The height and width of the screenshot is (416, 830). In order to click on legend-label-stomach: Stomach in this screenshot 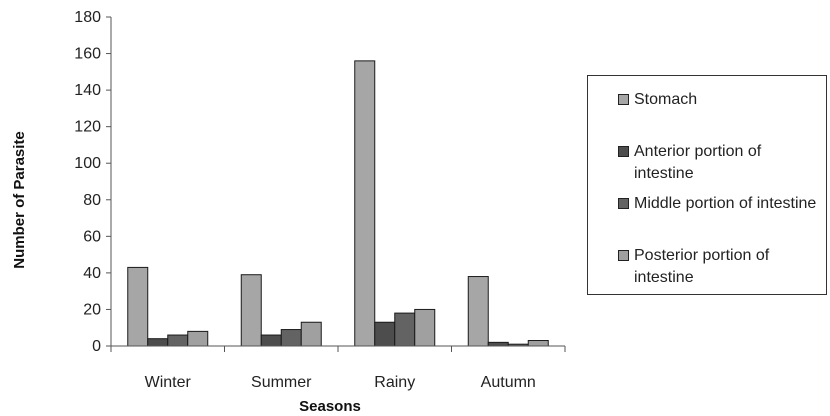, I will do `click(666, 99)`.